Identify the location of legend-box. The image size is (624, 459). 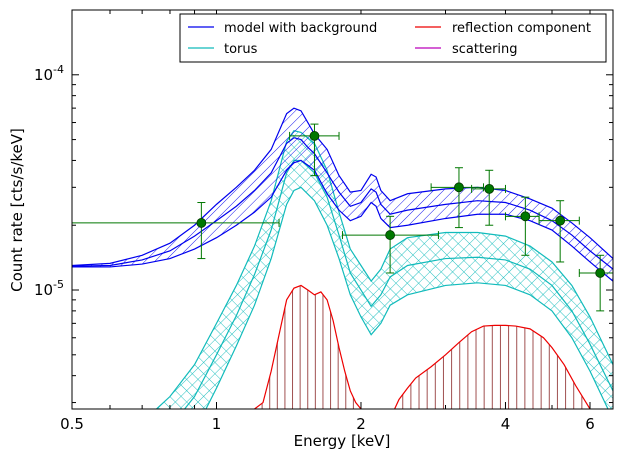
(393, 38).